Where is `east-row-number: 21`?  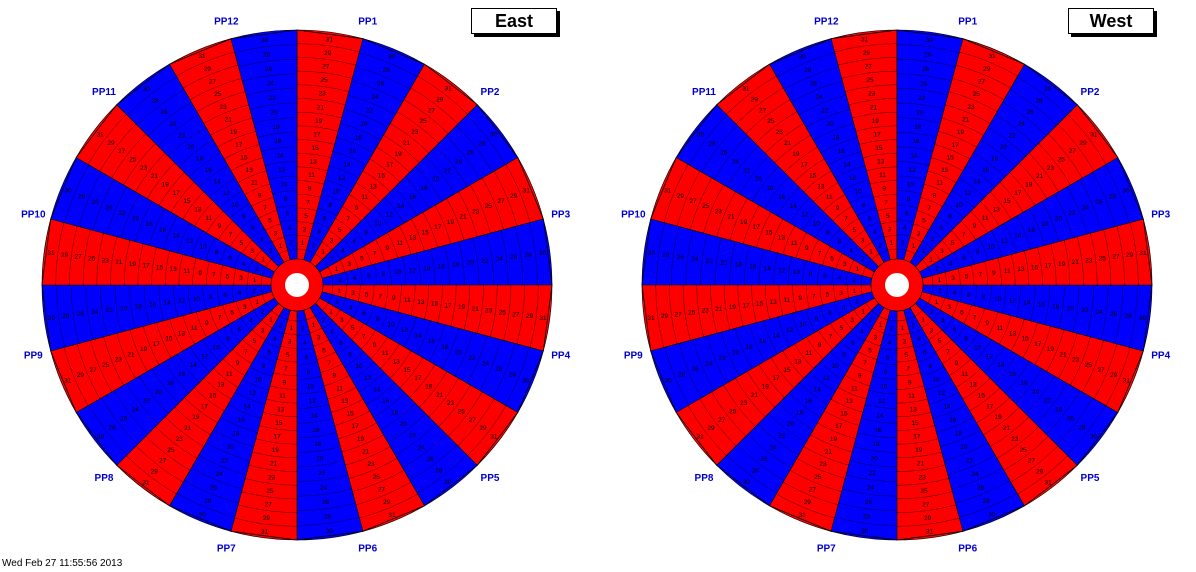 east-row-number: 21 is located at coordinates (366, 452).